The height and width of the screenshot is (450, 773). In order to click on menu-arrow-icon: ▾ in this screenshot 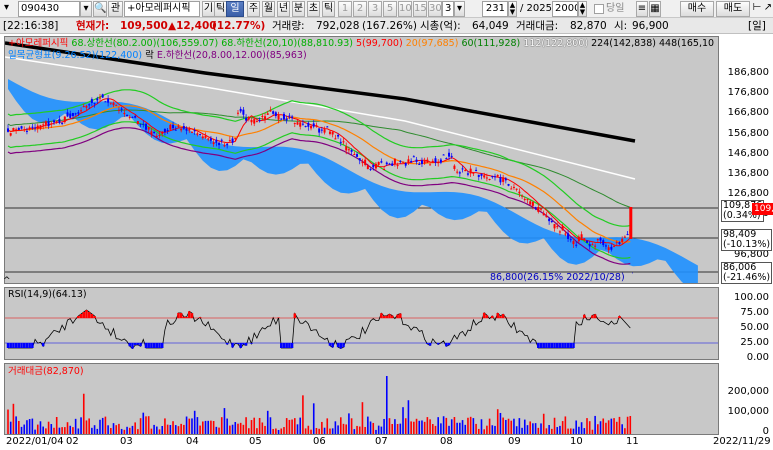, I will do `click(7, 7)`.